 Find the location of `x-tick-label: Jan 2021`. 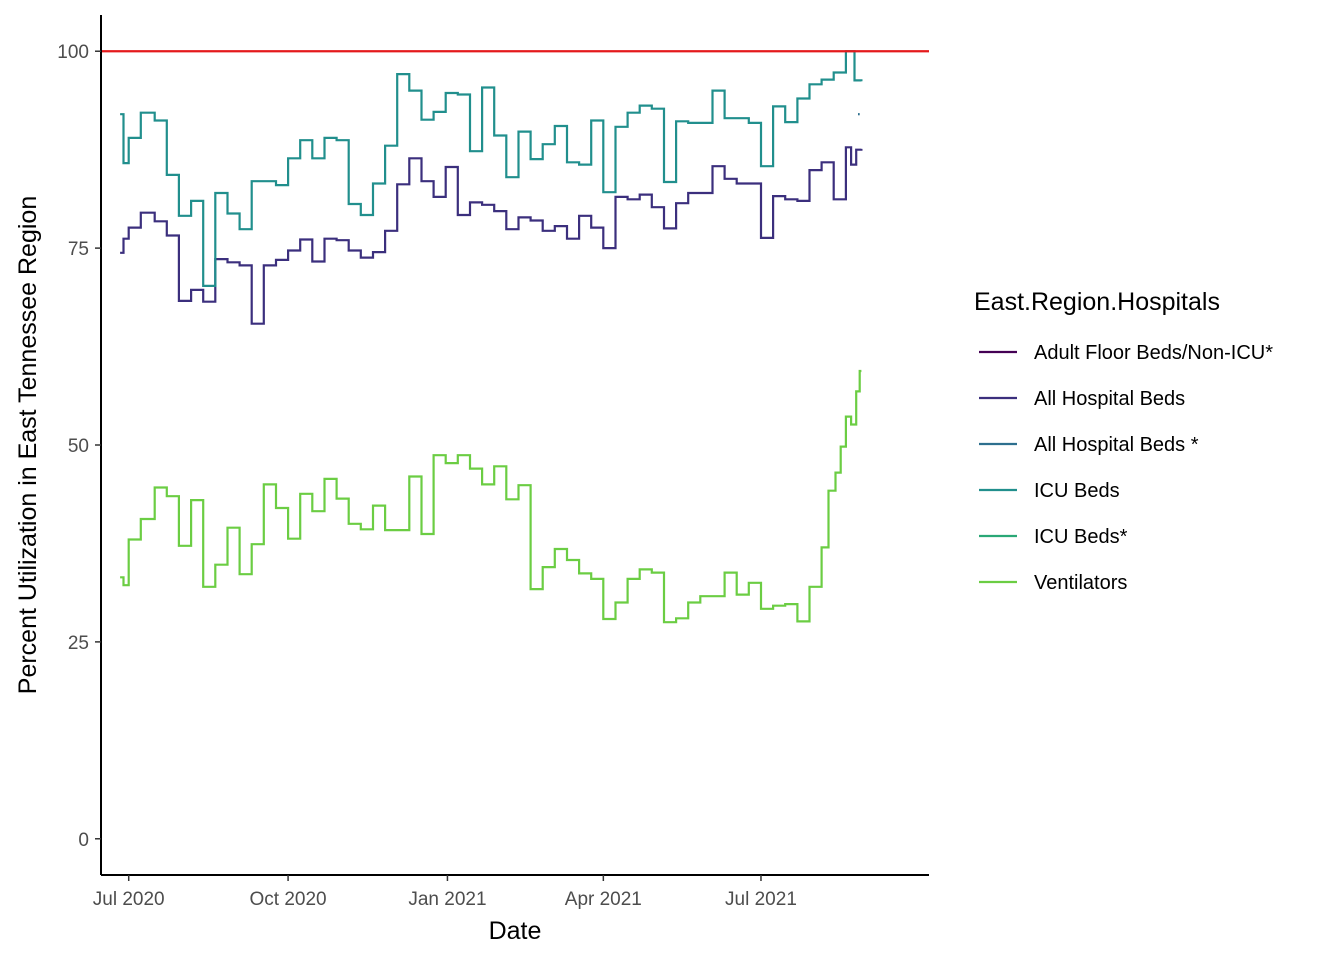

x-tick-label: Jan 2021 is located at coordinates (447, 899).